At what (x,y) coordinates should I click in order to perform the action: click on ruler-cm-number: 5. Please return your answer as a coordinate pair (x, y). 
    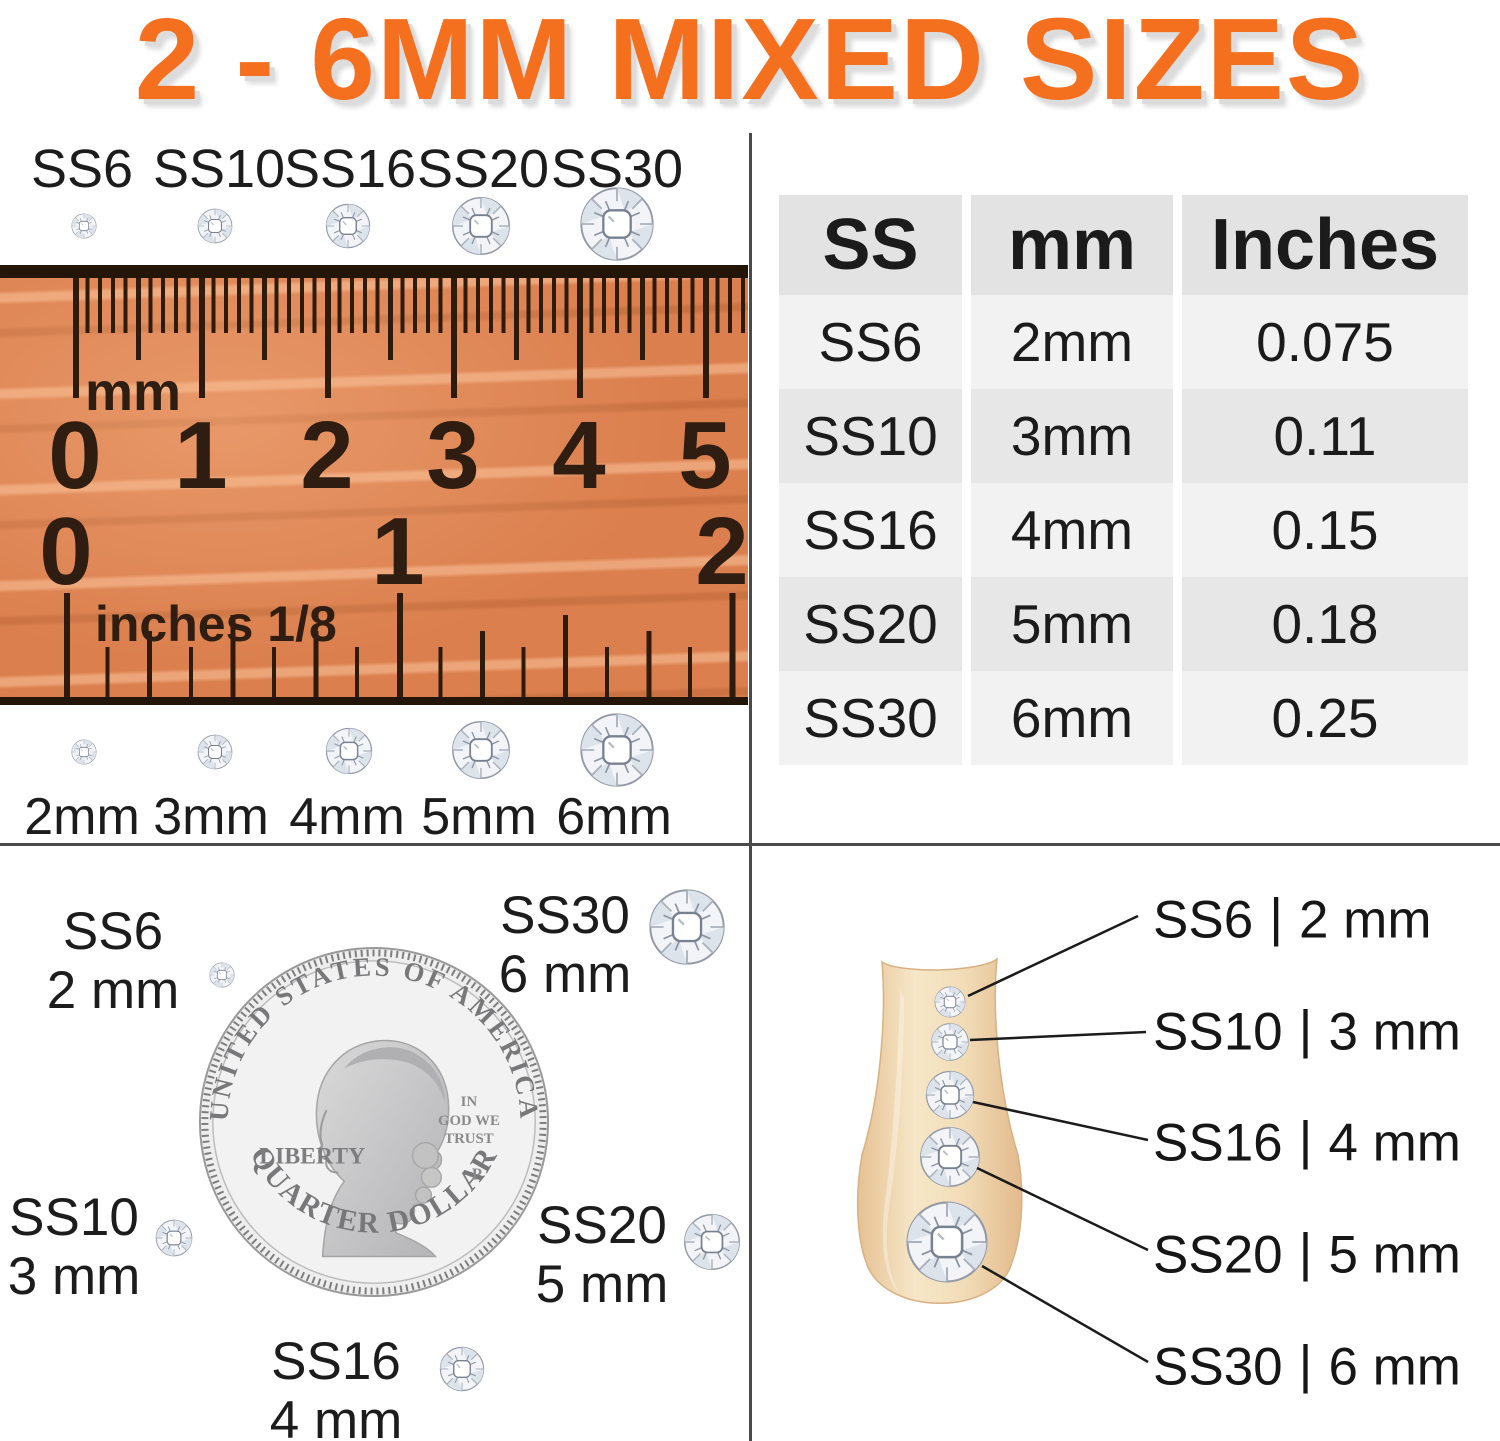
    Looking at the image, I should click on (705, 455).